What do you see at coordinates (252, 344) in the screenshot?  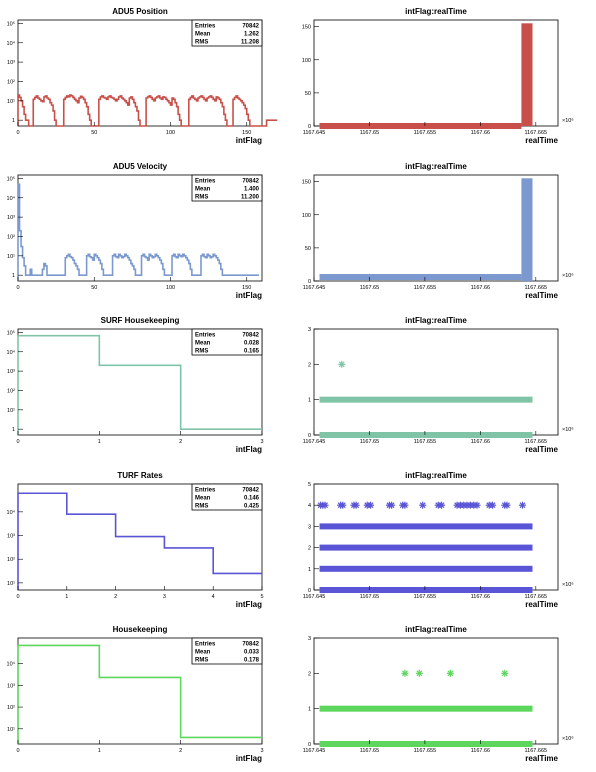 I see `stats-value: 0.028` at bounding box center [252, 344].